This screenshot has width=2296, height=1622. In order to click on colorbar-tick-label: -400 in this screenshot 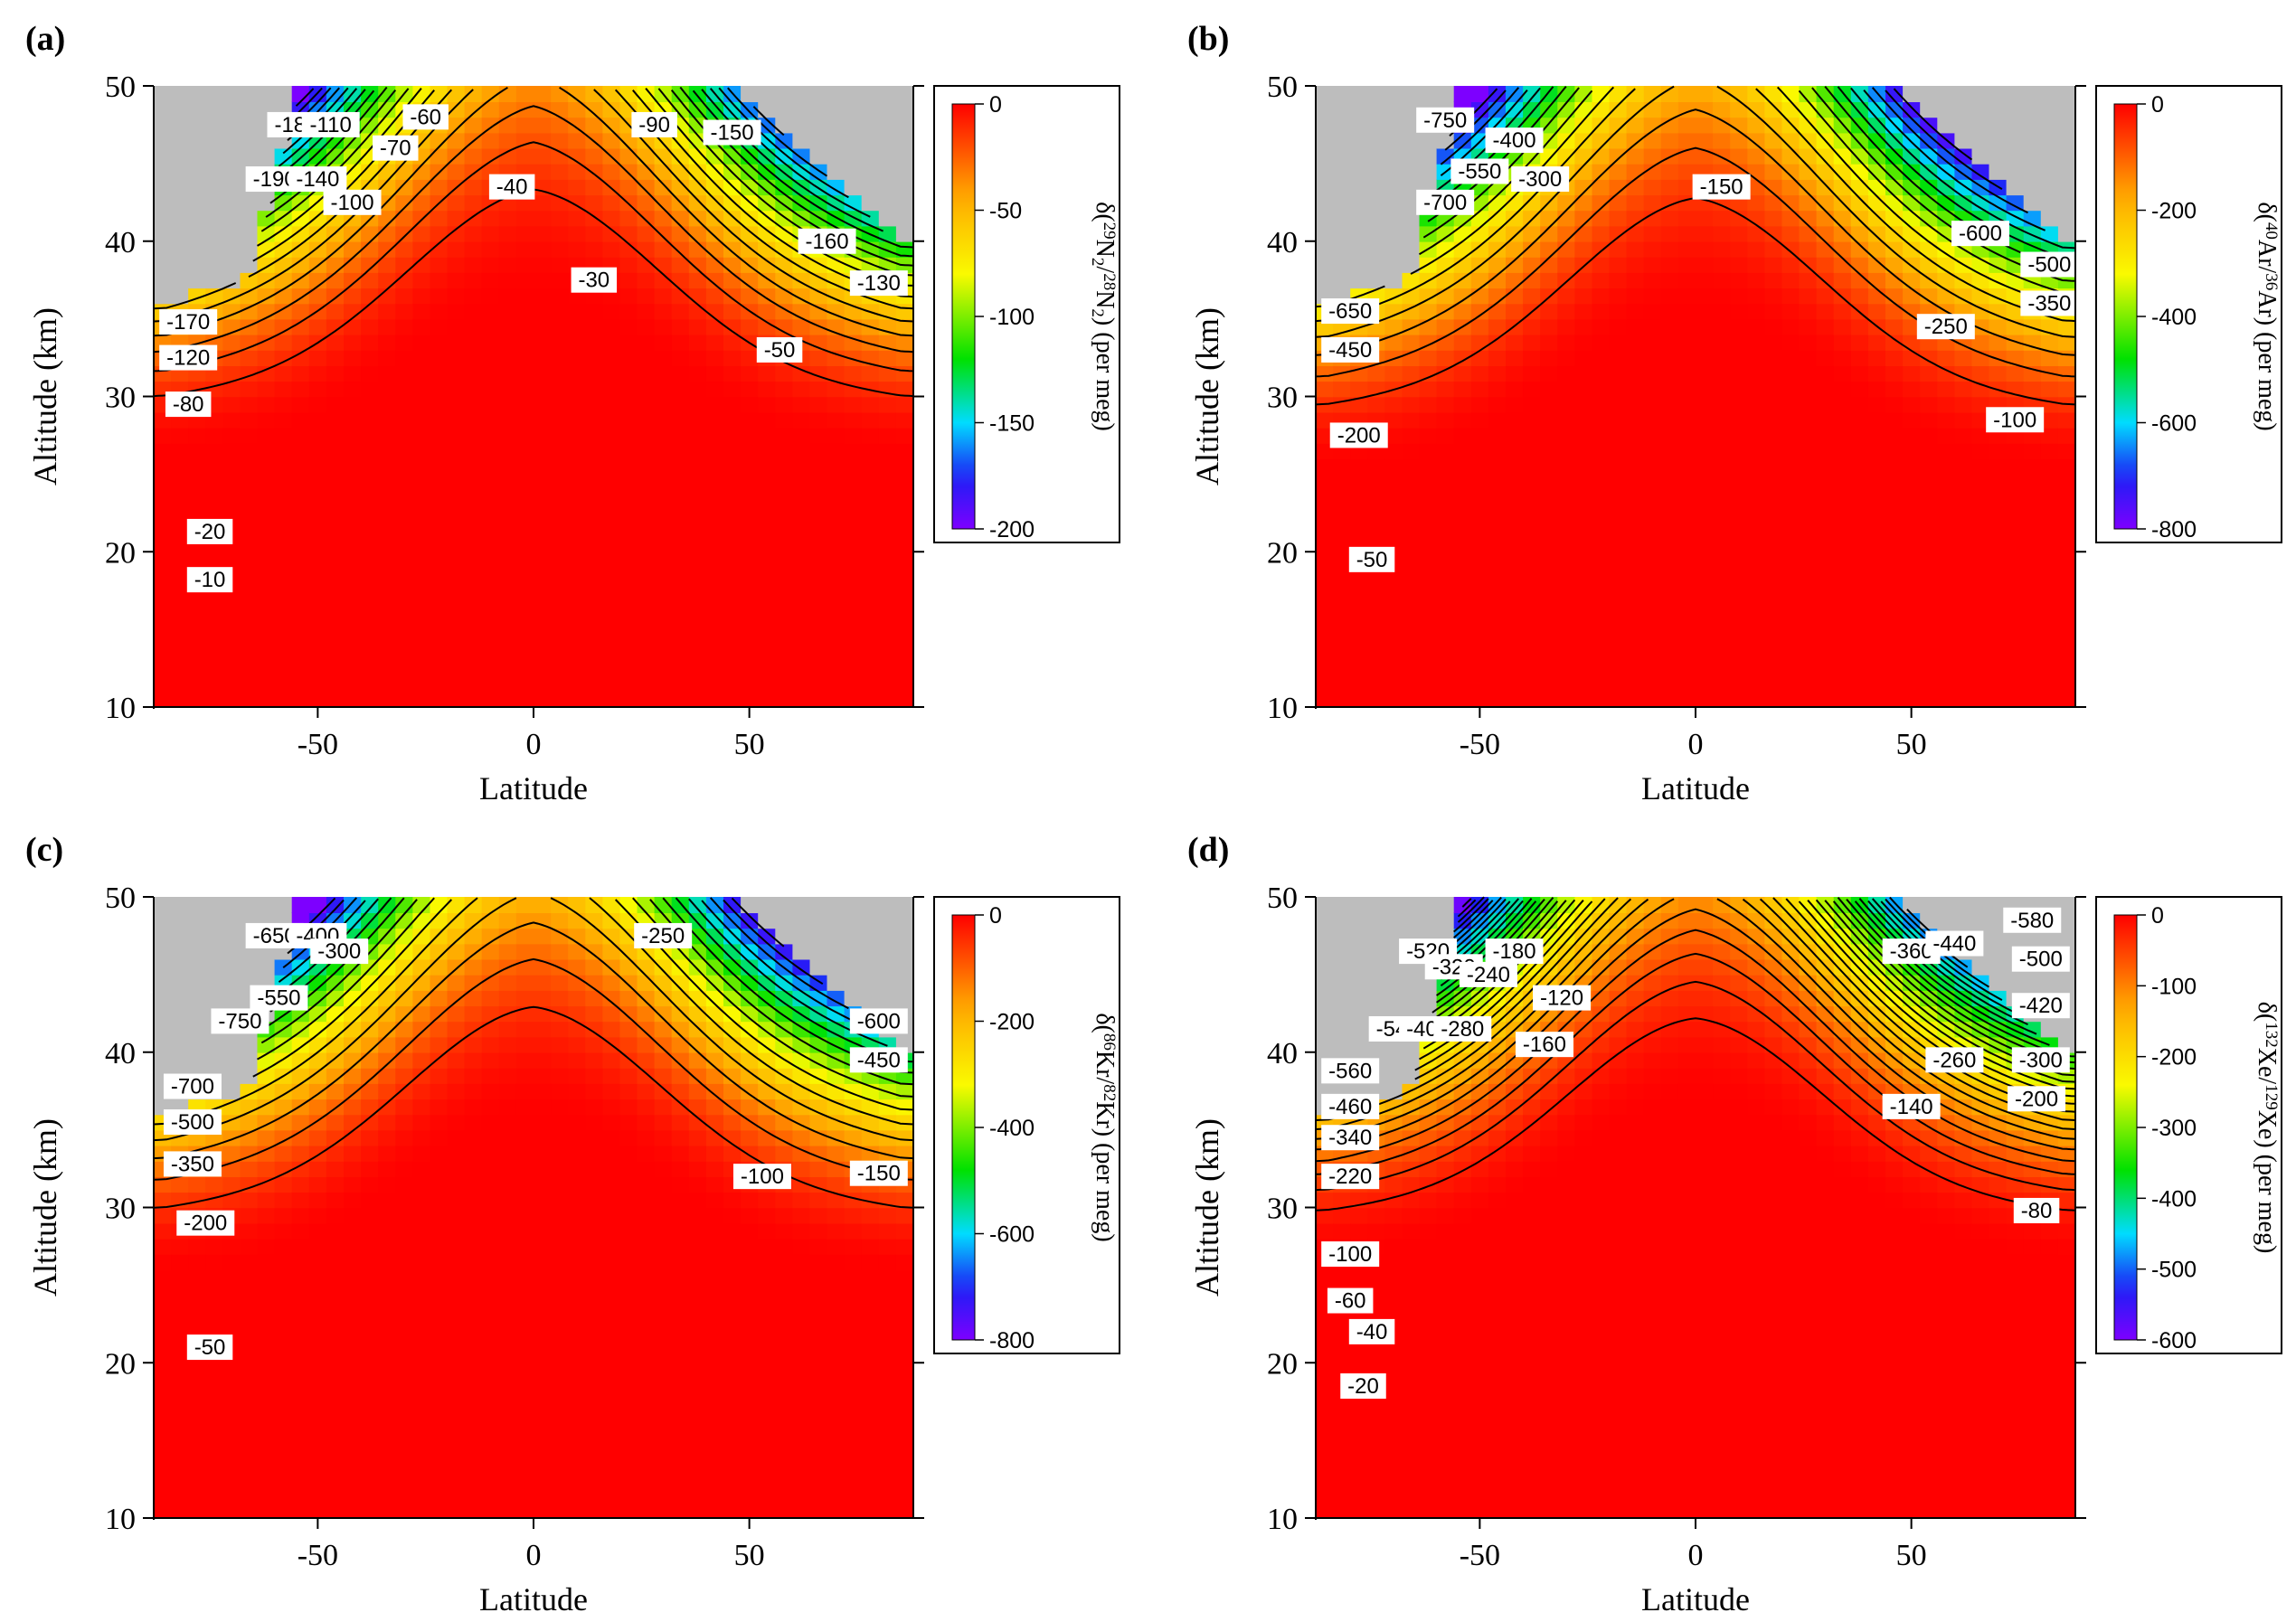, I will do `click(2174, 317)`.